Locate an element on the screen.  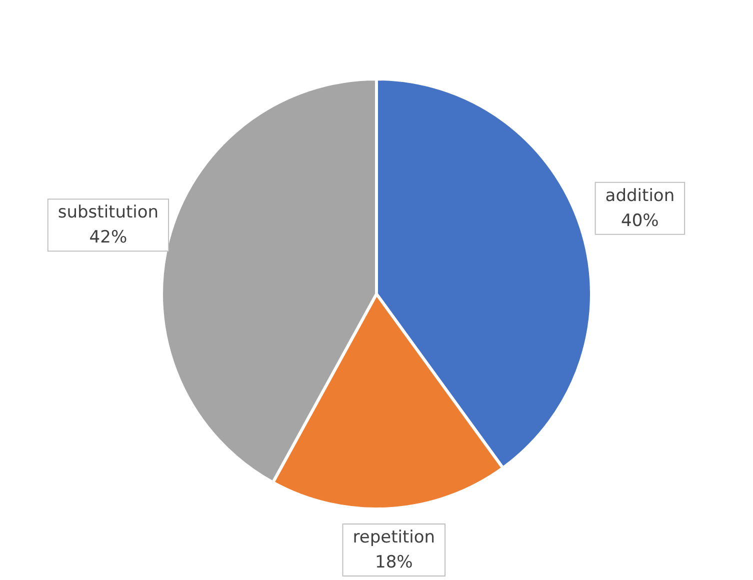
slice-label: substitution is located at coordinates (108, 212).